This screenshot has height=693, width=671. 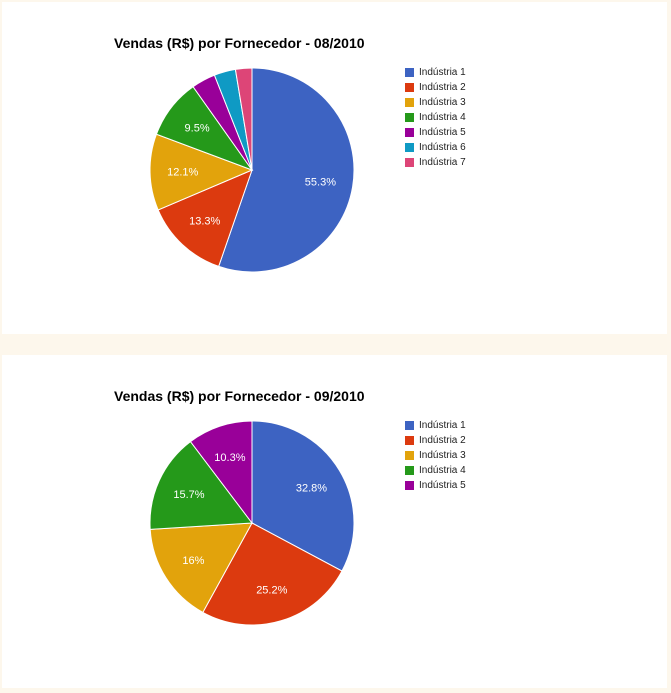 I want to click on chart-title: Vendas (R$) por Fornecedor - 09/2010, so click(x=239, y=396).